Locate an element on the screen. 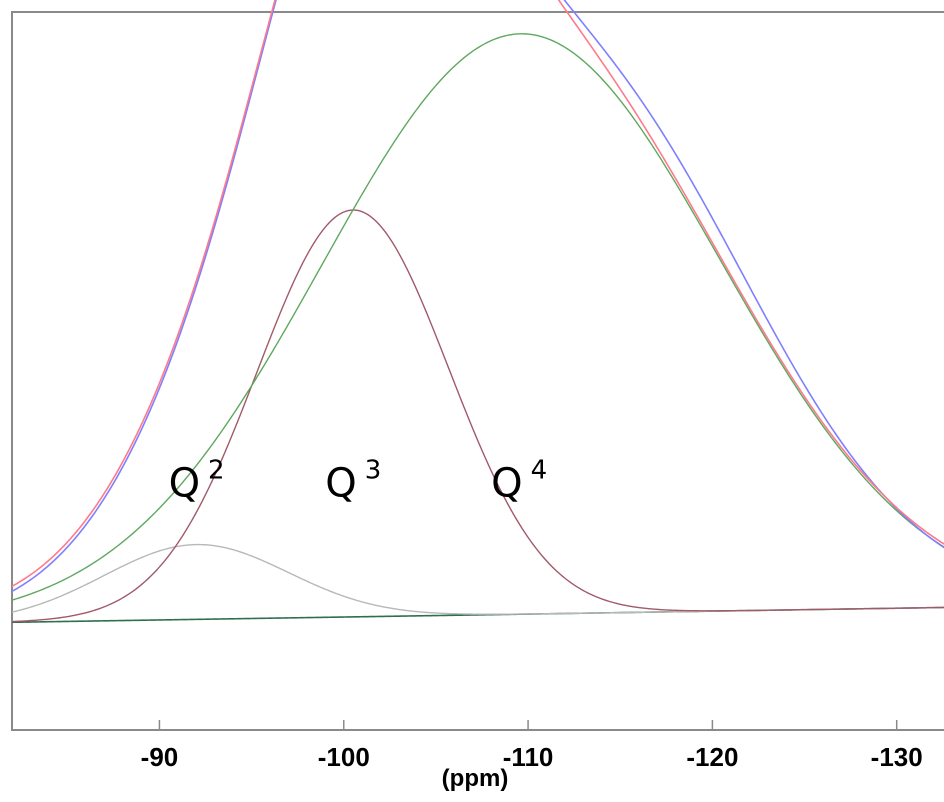 This screenshot has width=944, height=802. peak-label-superscript: 4 is located at coordinates (539, 471).